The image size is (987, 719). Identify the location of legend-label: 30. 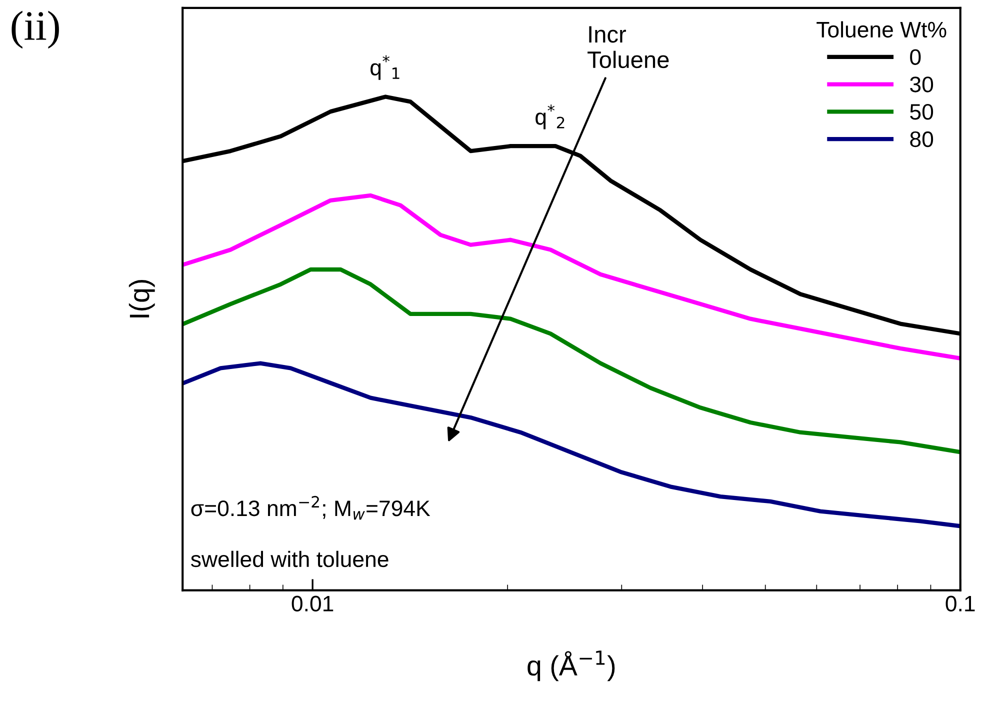
(922, 84).